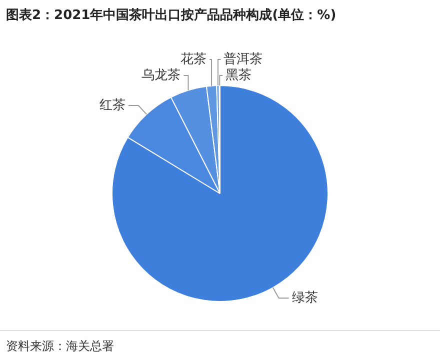 This screenshot has width=440, height=362. Describe the element at coordinates (193, 59) in the screenshot. I see `slice-label: 花茶` at that location.